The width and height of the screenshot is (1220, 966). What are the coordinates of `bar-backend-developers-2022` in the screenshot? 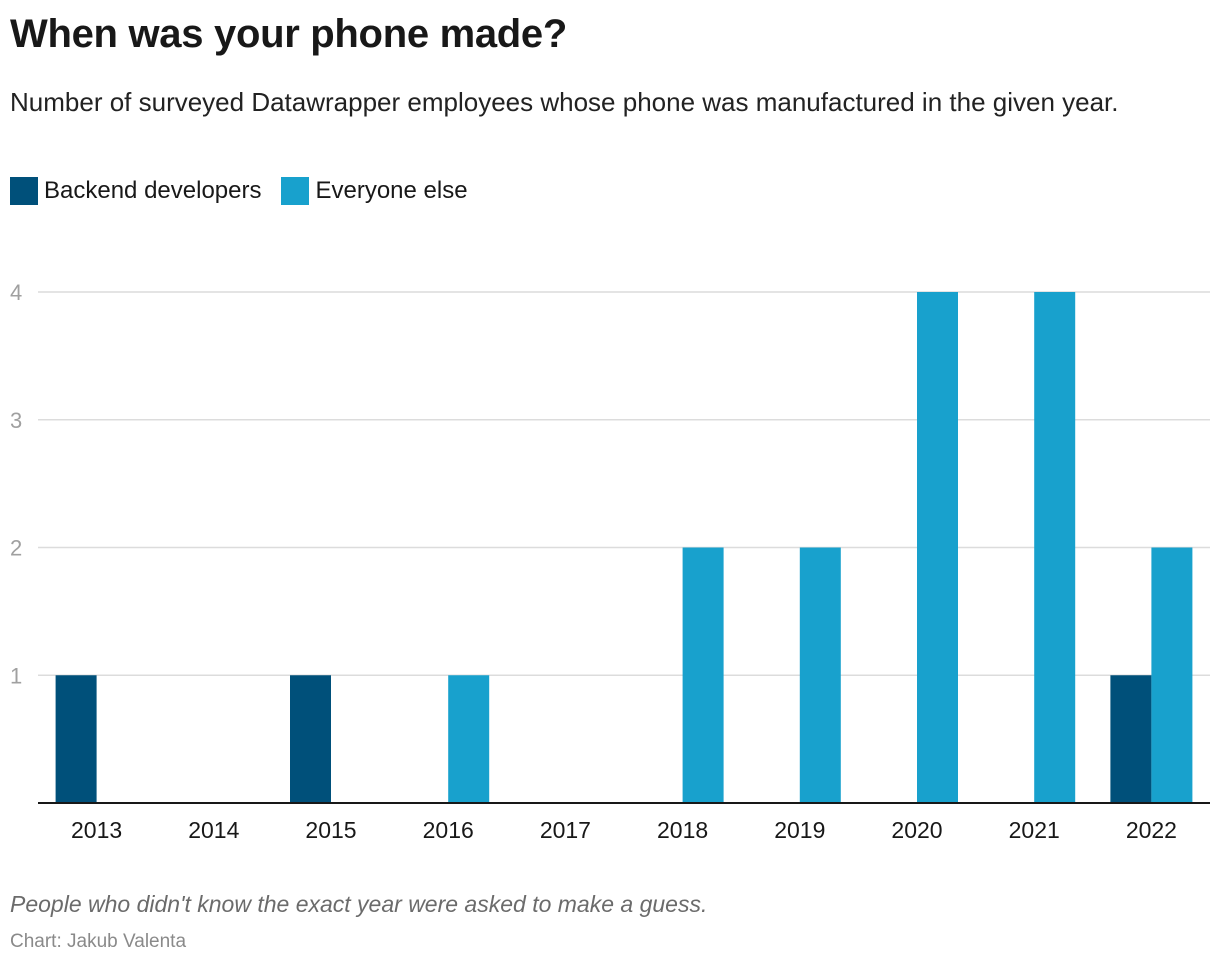 It's located at (1131, 739).